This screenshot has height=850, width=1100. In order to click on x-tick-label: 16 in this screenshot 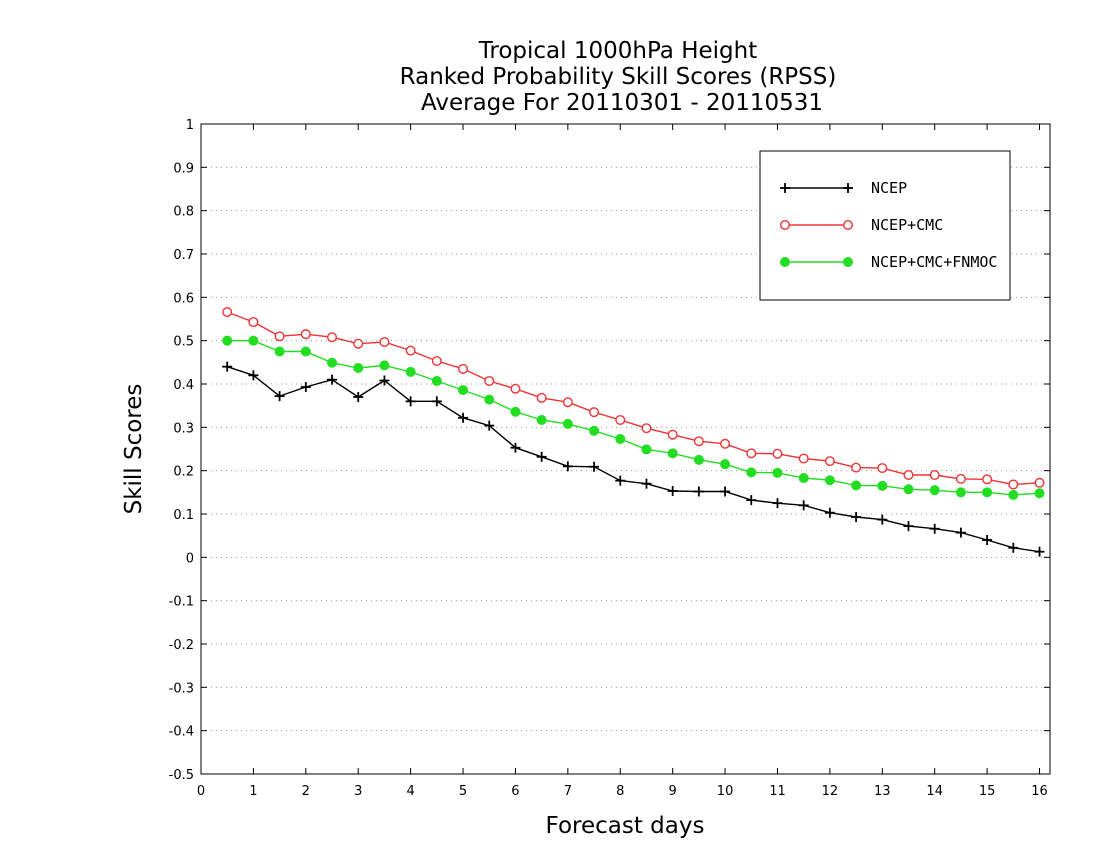, I will do `click(1039, 791)`.